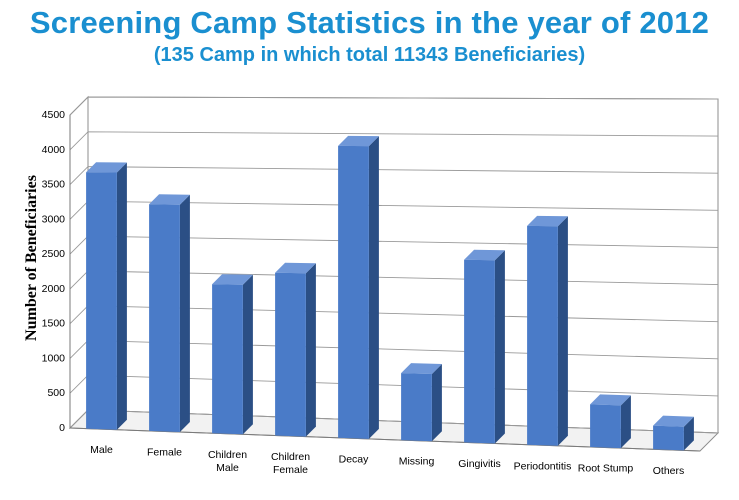 The width and height of the screenshot is (739, 500). What do you see at coordinates (227, 461) in the screenshot?
I see `x-tick-label: Children Male` at bounding box center [227, 461].